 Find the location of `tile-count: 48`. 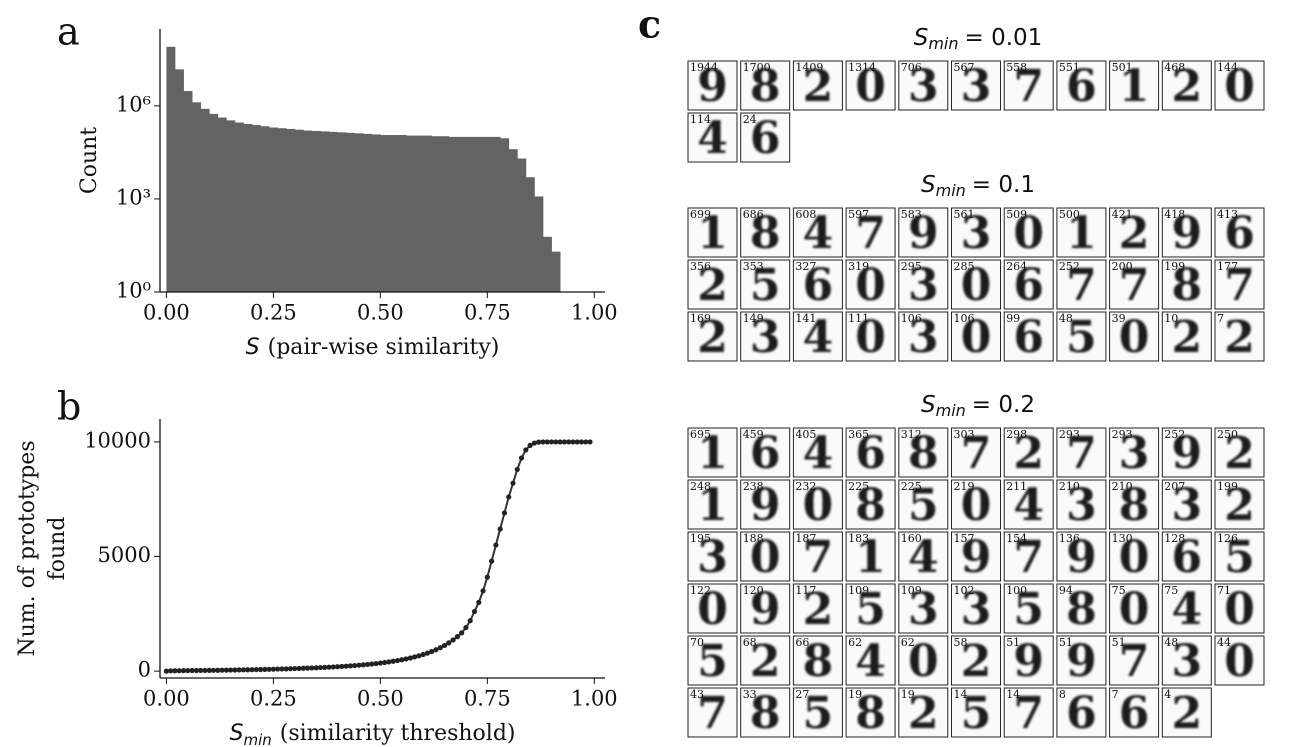

tile-count: 48 is located at coordinates (1066, 318).